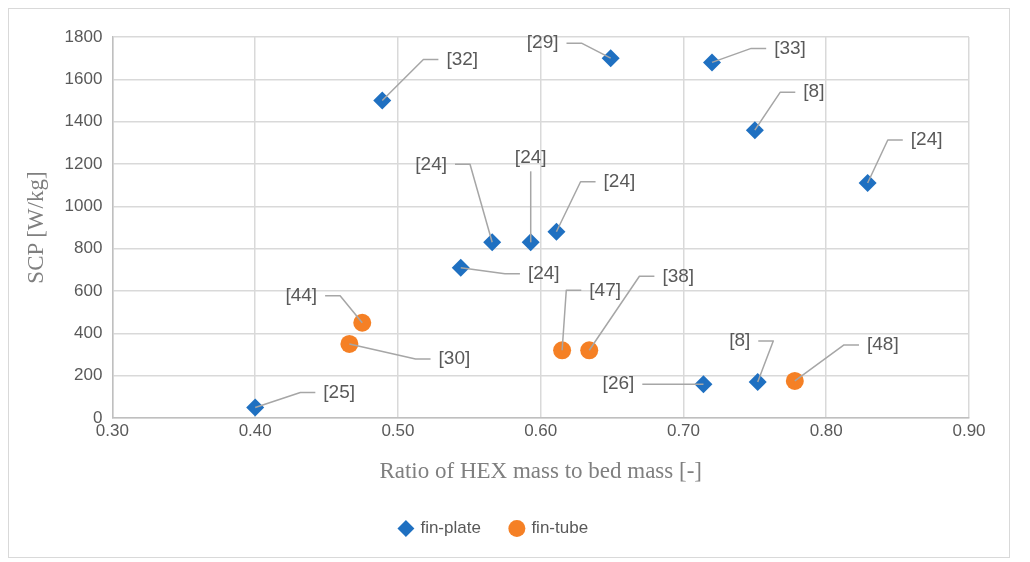  What do you see at coordinates (35, 227) in the screenshot?
I see `y-axis-title: SCP [W/kg]` at bounding box center [35, 227].